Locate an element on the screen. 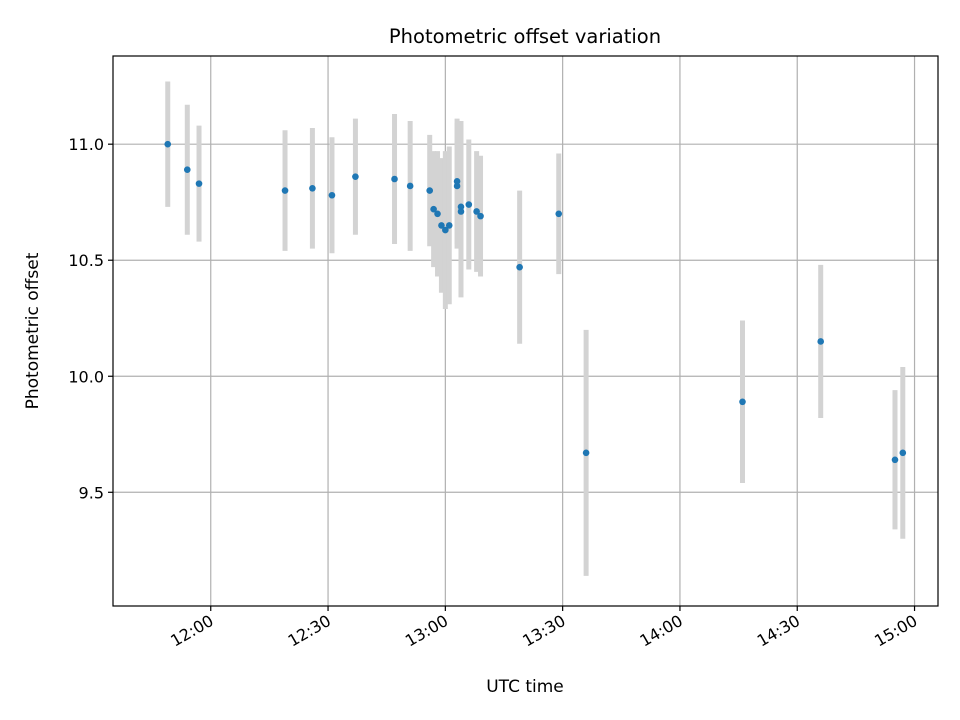  x-tick-label: 13:00 is located at coordinates (426, 631).